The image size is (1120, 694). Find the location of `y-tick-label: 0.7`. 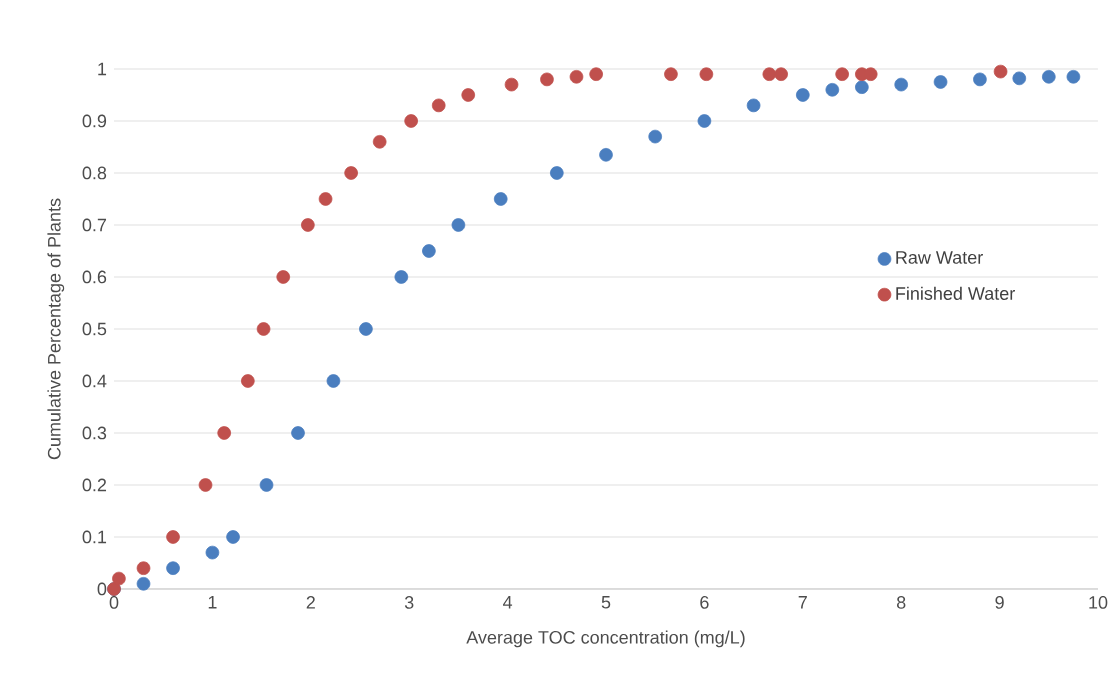

y-tick-label: 0.7 is located at coordinates (94, 225).